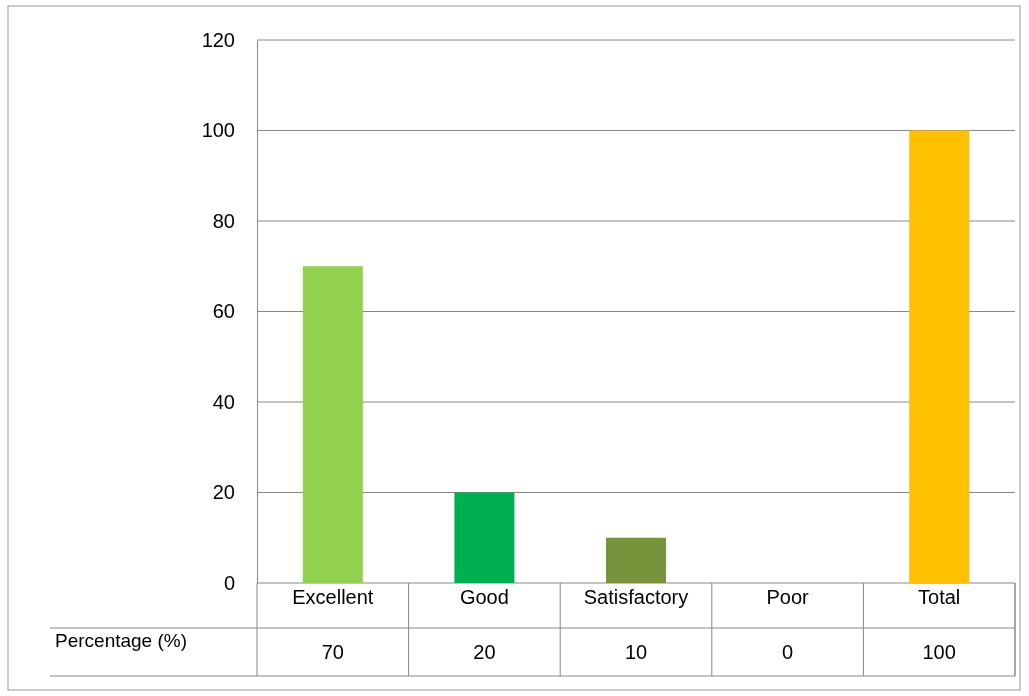 The width and height of the screenshot is (1029, 696). I want to click on data-label: 10, so click(636, 652).